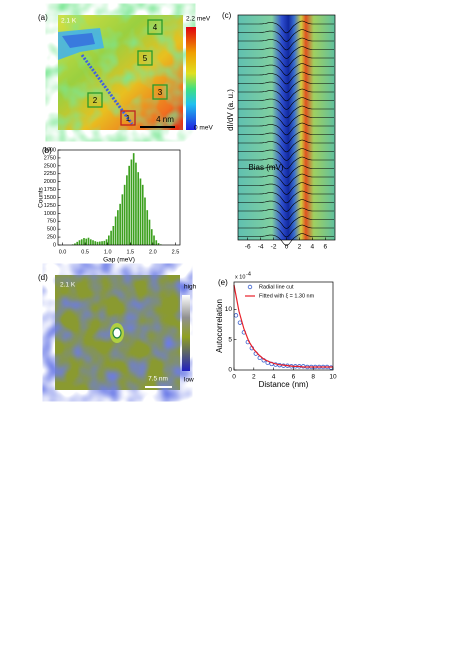  Describe the element at coordinates (261, 247) in the screenshot. I see `x-tick-label: -4` at that location.